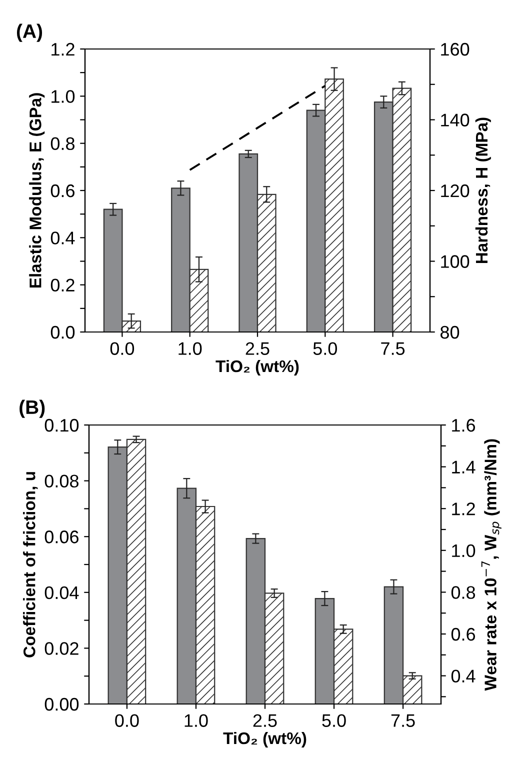 This screenshot has height=757, width=510. I want to click on y-tick-label: 0.04, so click(61, 593).